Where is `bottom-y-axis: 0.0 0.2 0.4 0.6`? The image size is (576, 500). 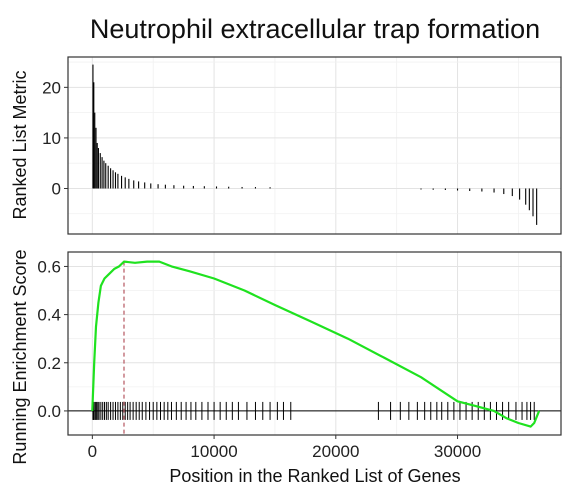
bottom-y-axis: 0.0 0.2 0.4 0.6 is located at coordinates (52, 339).